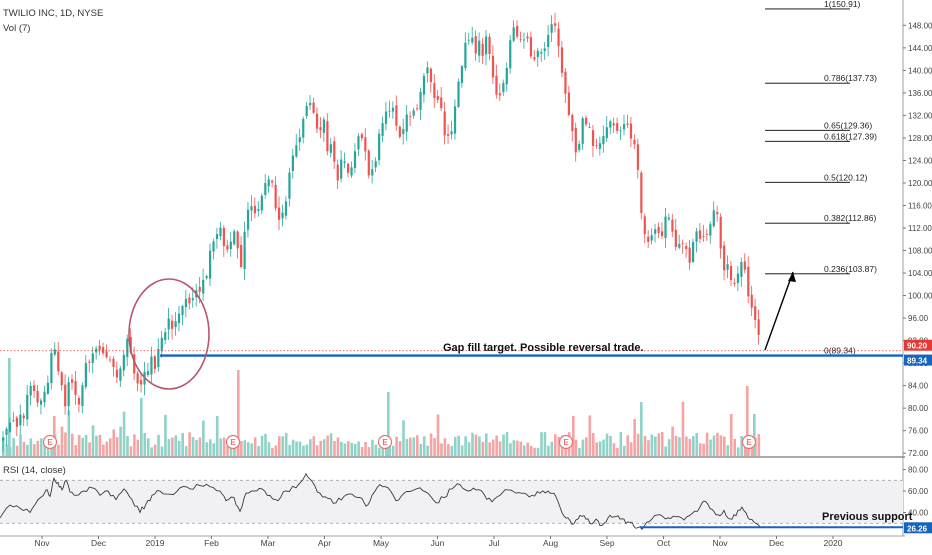 The height and width of the screenshot is (555, 932). Describe the element at coordinates (918, 453) in the screenshot. I see `price-tick-label: 72.00` at that location.